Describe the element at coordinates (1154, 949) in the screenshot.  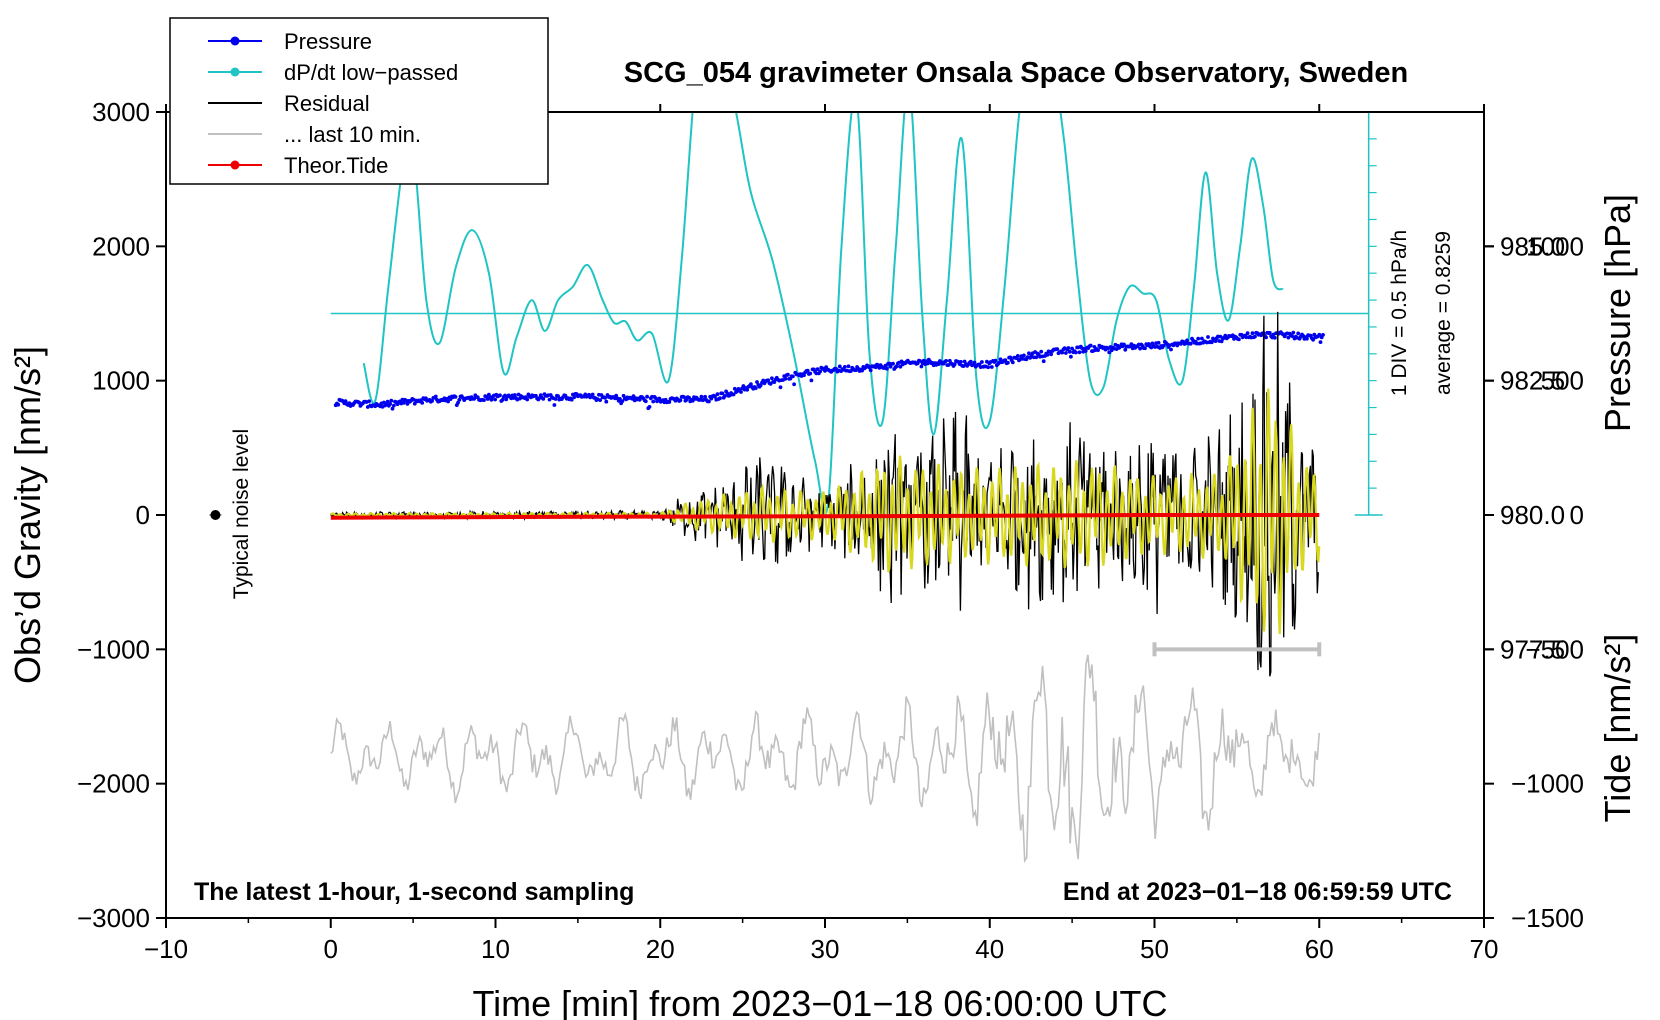
I see `x-tick-label: 50` at that location.